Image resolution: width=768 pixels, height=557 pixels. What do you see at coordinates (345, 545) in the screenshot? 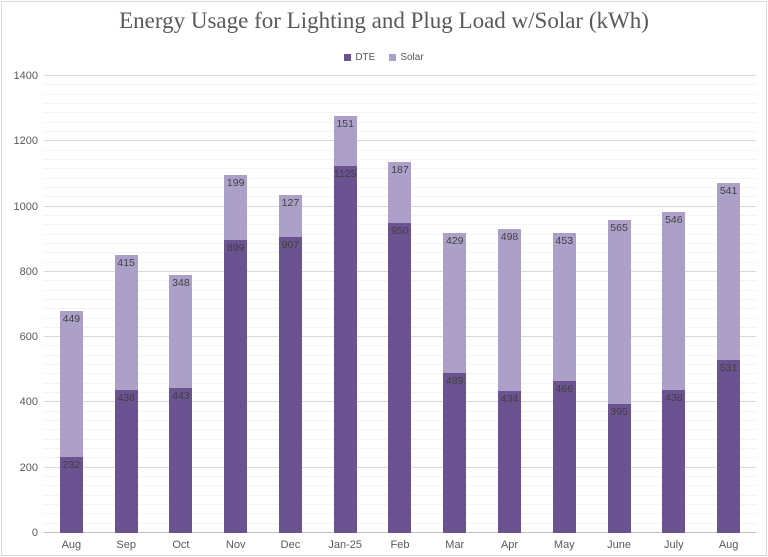
I see `x-axis-category-label: Jan-25` at bounding box center [345, 545].